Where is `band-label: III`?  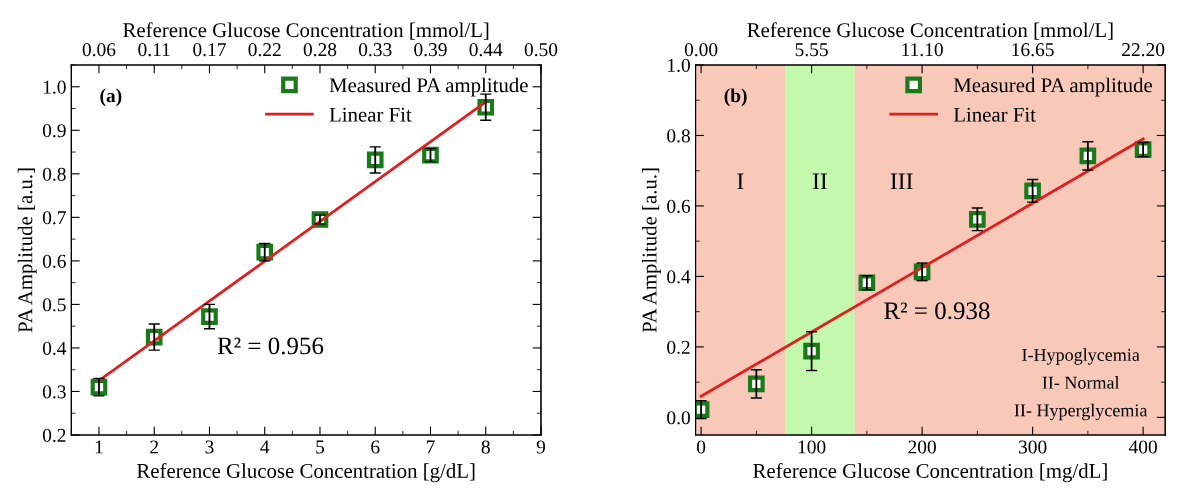
band-label: III is located at coordinates (901, 181).